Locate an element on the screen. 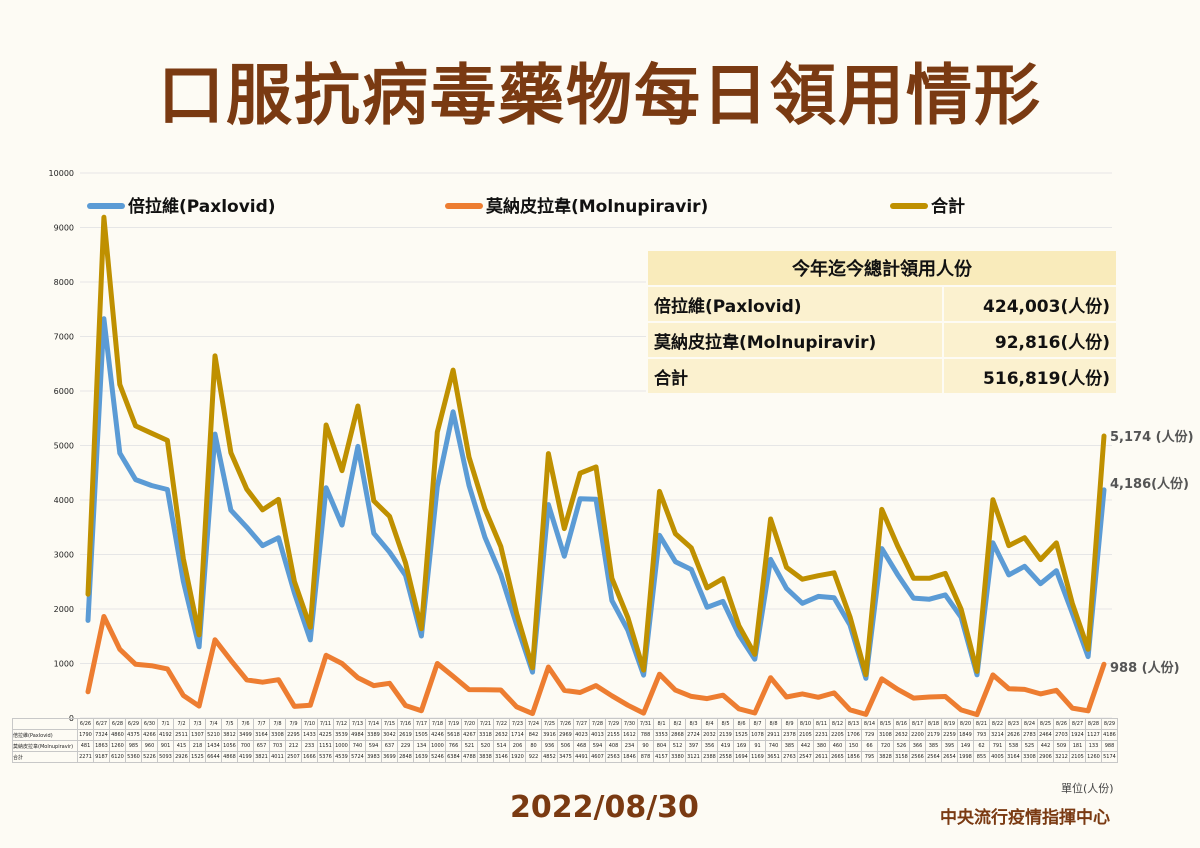 This screenshot has width=1200, height=848. chart-legend: 倍拉維(Paxlovid) 莫納皮拉韋(Molnupiravir) 合計 is located at coordinates (526, 206).